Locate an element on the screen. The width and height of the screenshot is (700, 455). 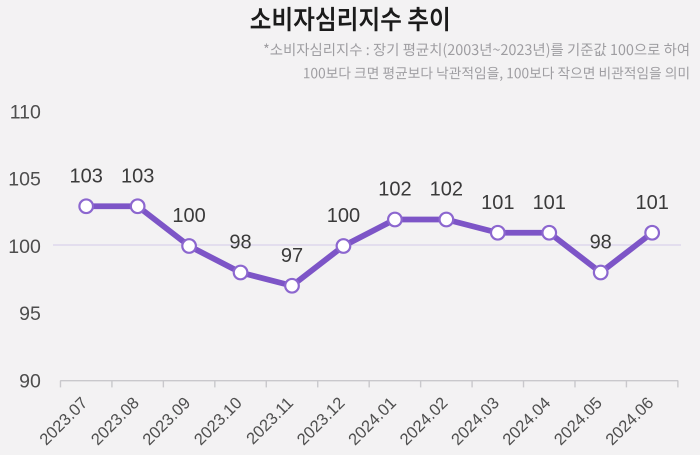
svg-text: 2023.08 is located at coordinates (115, 421).